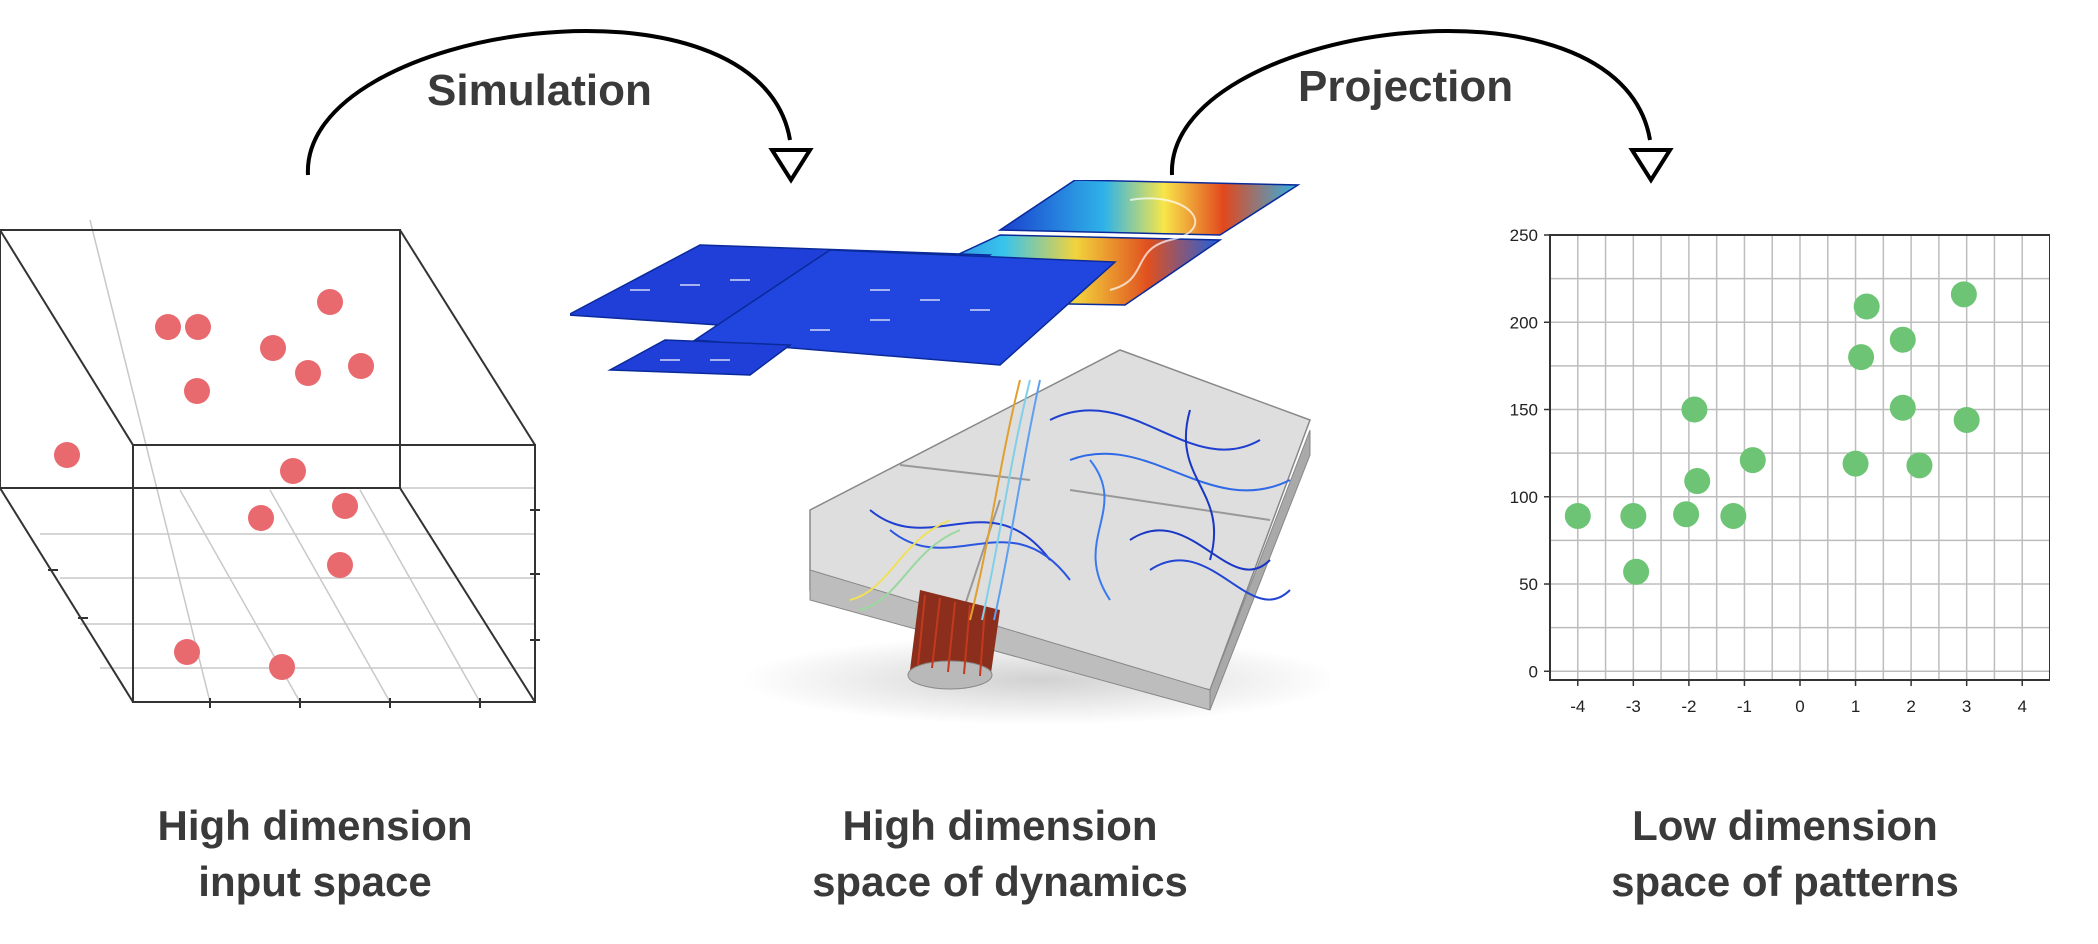  I want to click on box-ticks, so click(294, 608).